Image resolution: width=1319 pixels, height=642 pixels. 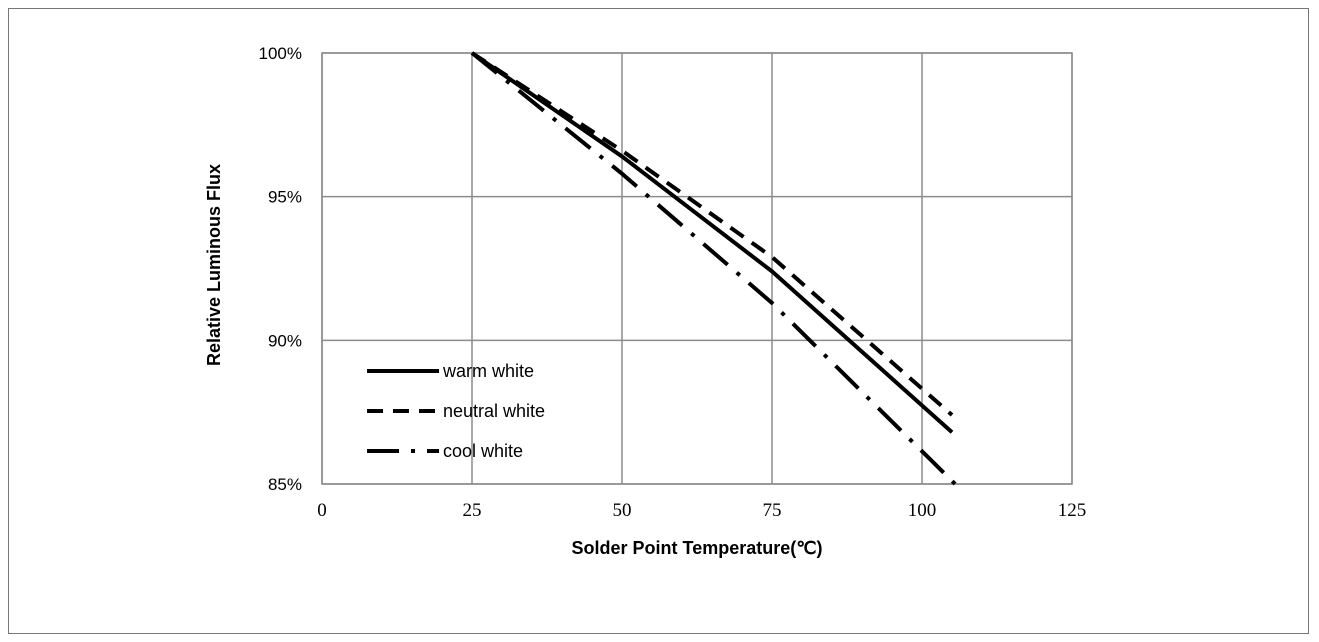 What do you see at coordinates (494, 411) in the screenshot?
I see `legend-label: neutral white` at bounding box center [494, 411].